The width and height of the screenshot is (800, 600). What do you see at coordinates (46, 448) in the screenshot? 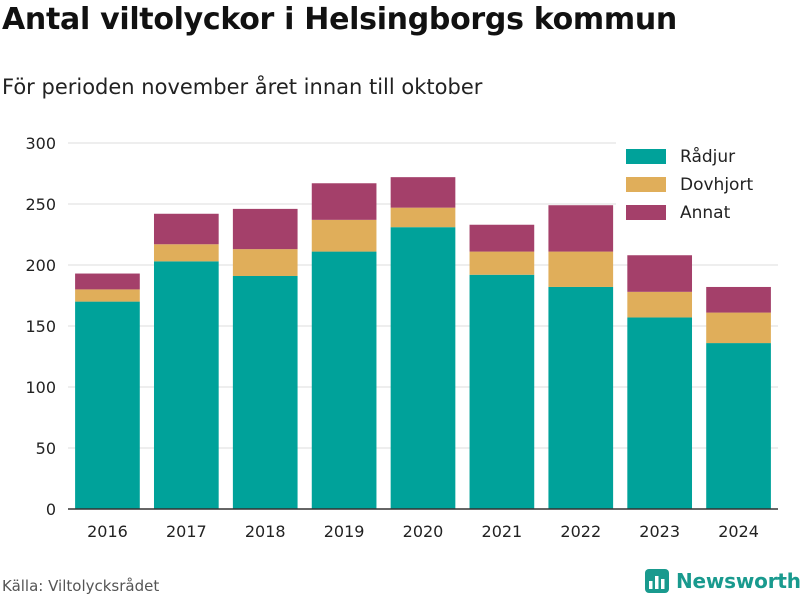
I see `y-tick-label: 50` at bounding box center [46, 448].